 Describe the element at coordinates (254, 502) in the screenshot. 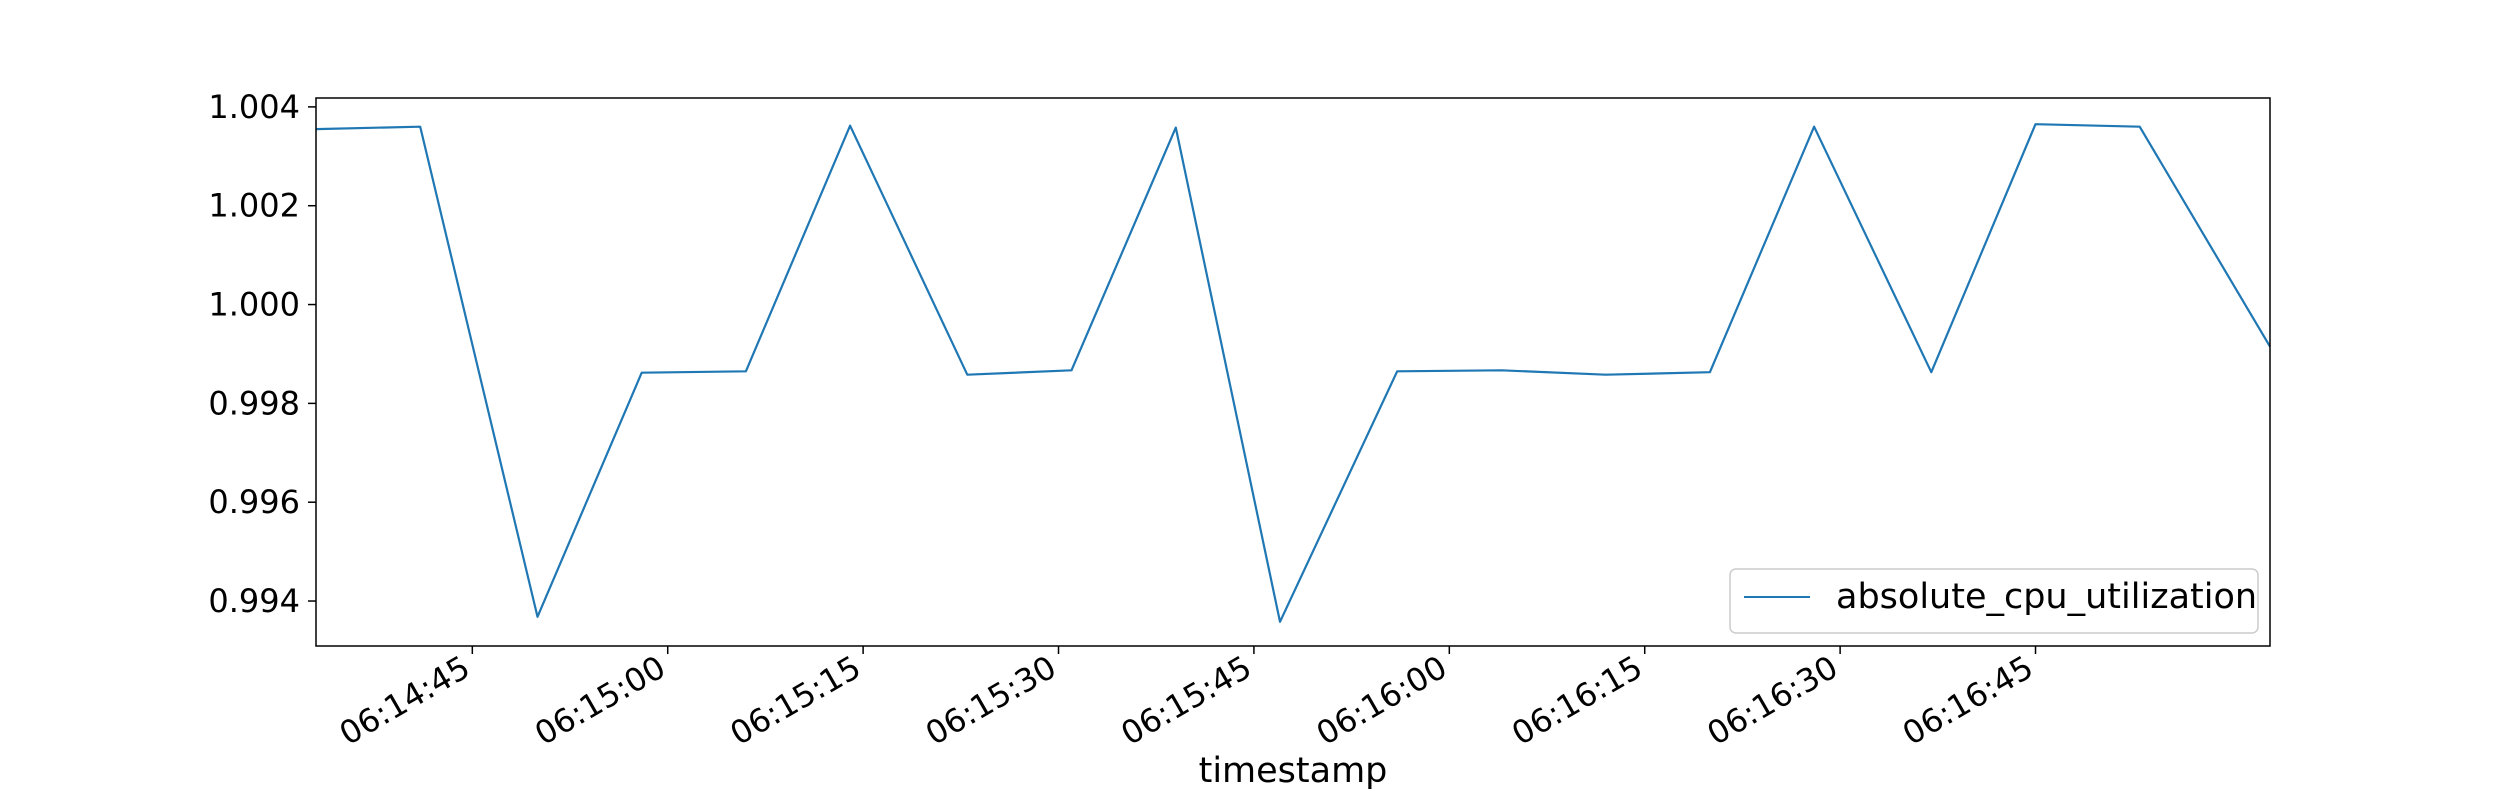

I see `y-tick-label: 0.996` at that location.